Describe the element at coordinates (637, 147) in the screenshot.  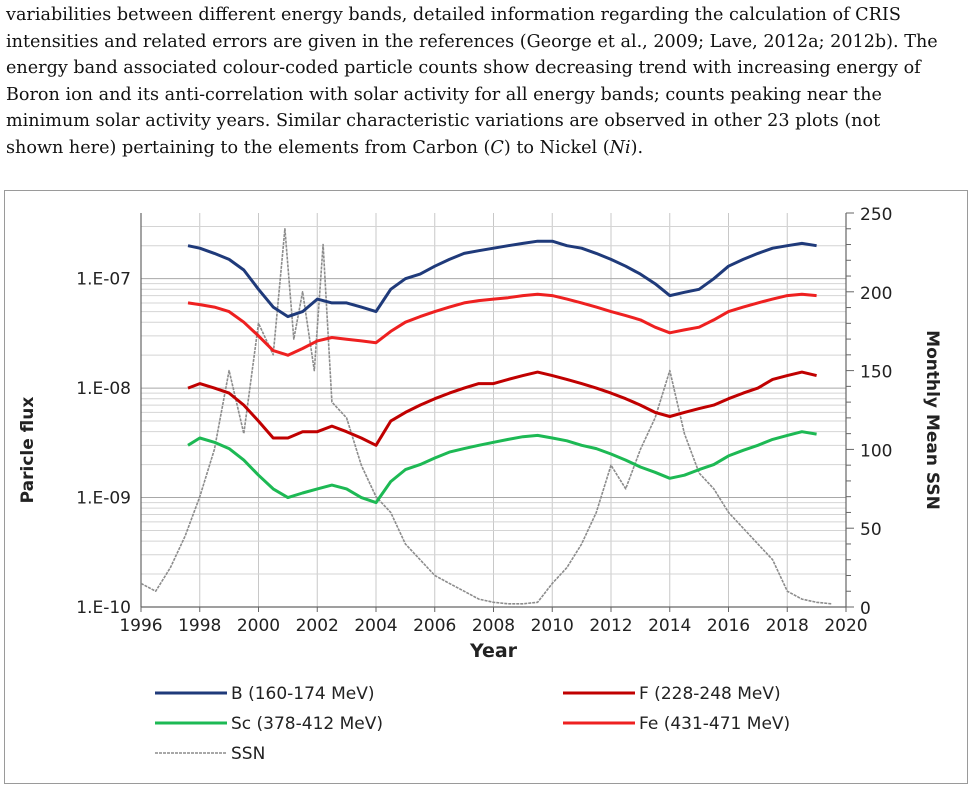
I see `paragraph-text: ).` at that location.